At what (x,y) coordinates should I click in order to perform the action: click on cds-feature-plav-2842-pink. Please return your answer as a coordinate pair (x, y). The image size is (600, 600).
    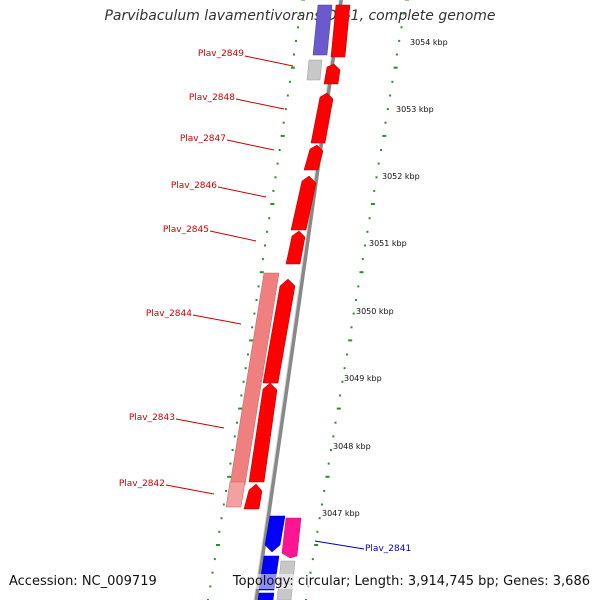
    Looking at the image, I should click on (235, 494).